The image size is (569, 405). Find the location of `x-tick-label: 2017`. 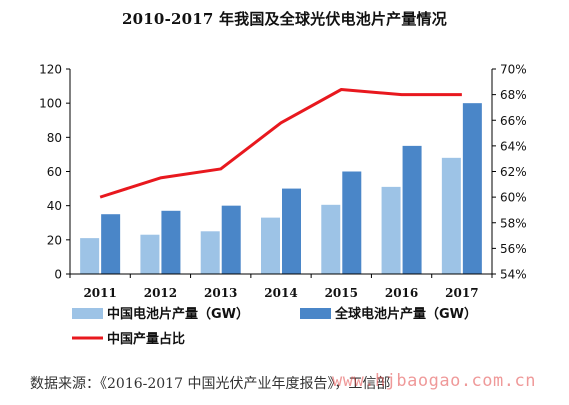

x-tick-label: 2017 is located at coordinates (461, 293).